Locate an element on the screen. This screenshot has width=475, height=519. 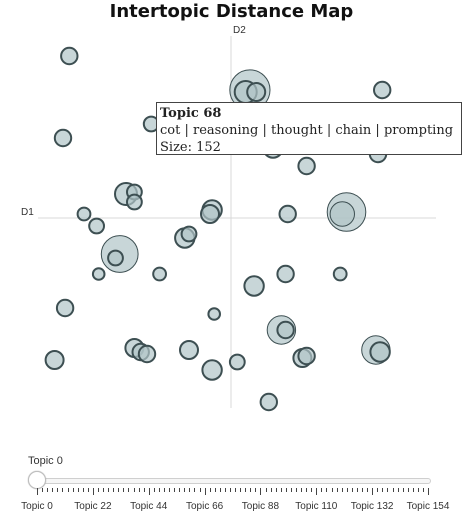
y-axis-label: D2 is located at coordinates (239, 30).